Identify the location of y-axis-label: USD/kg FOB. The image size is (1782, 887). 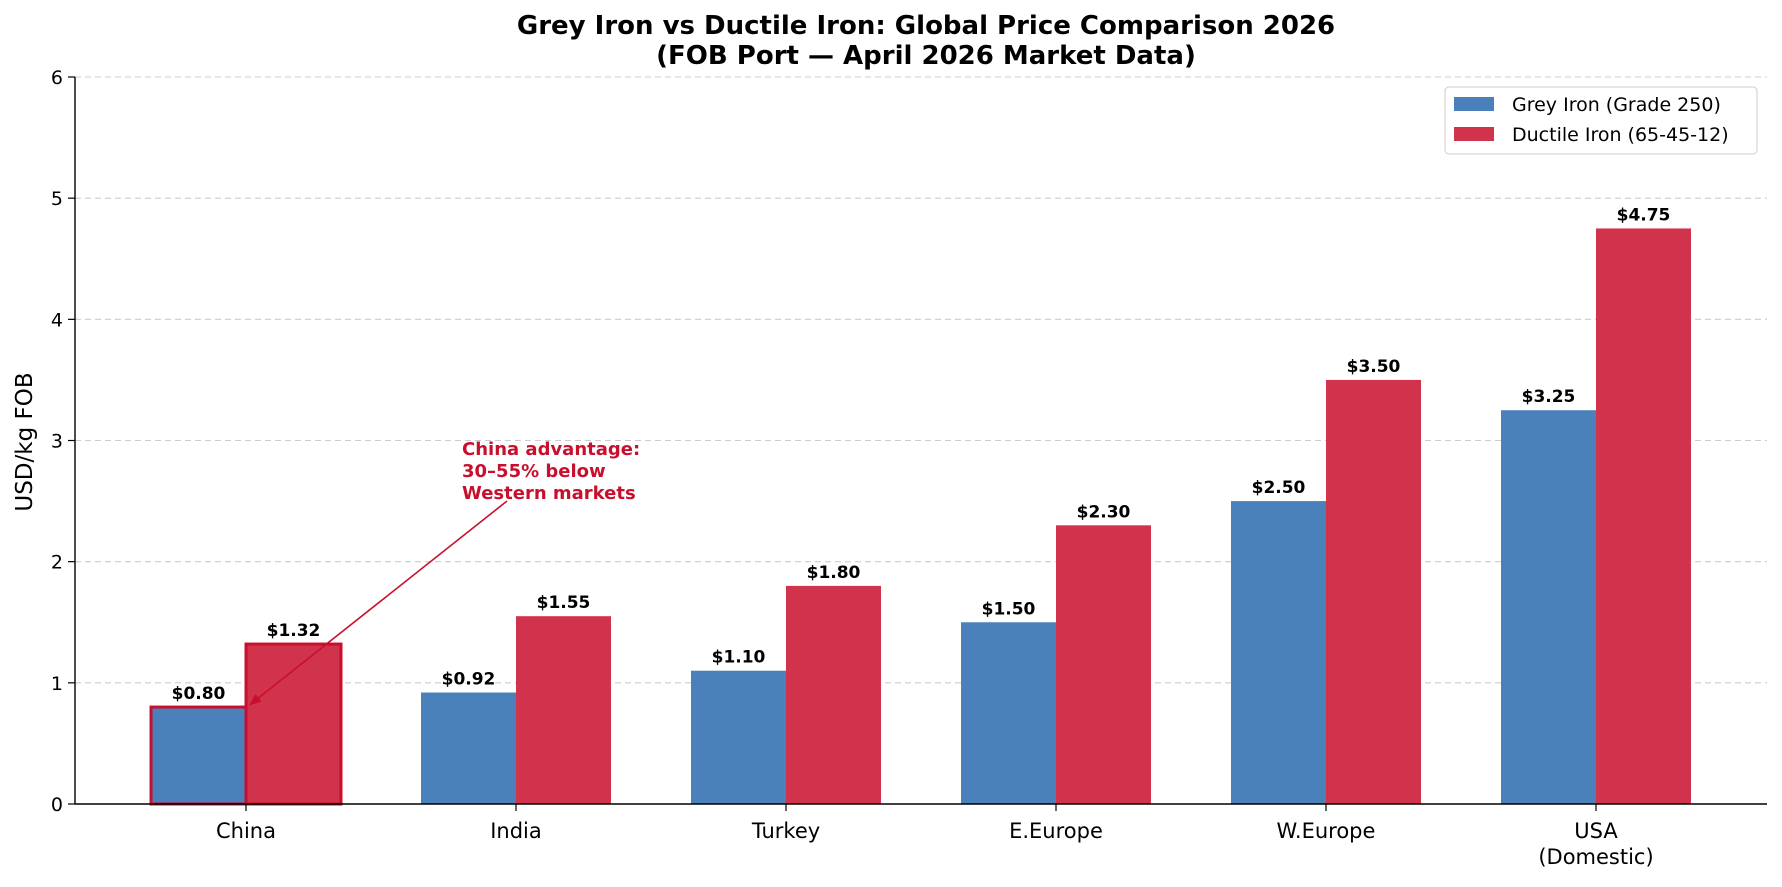
(25, 441).